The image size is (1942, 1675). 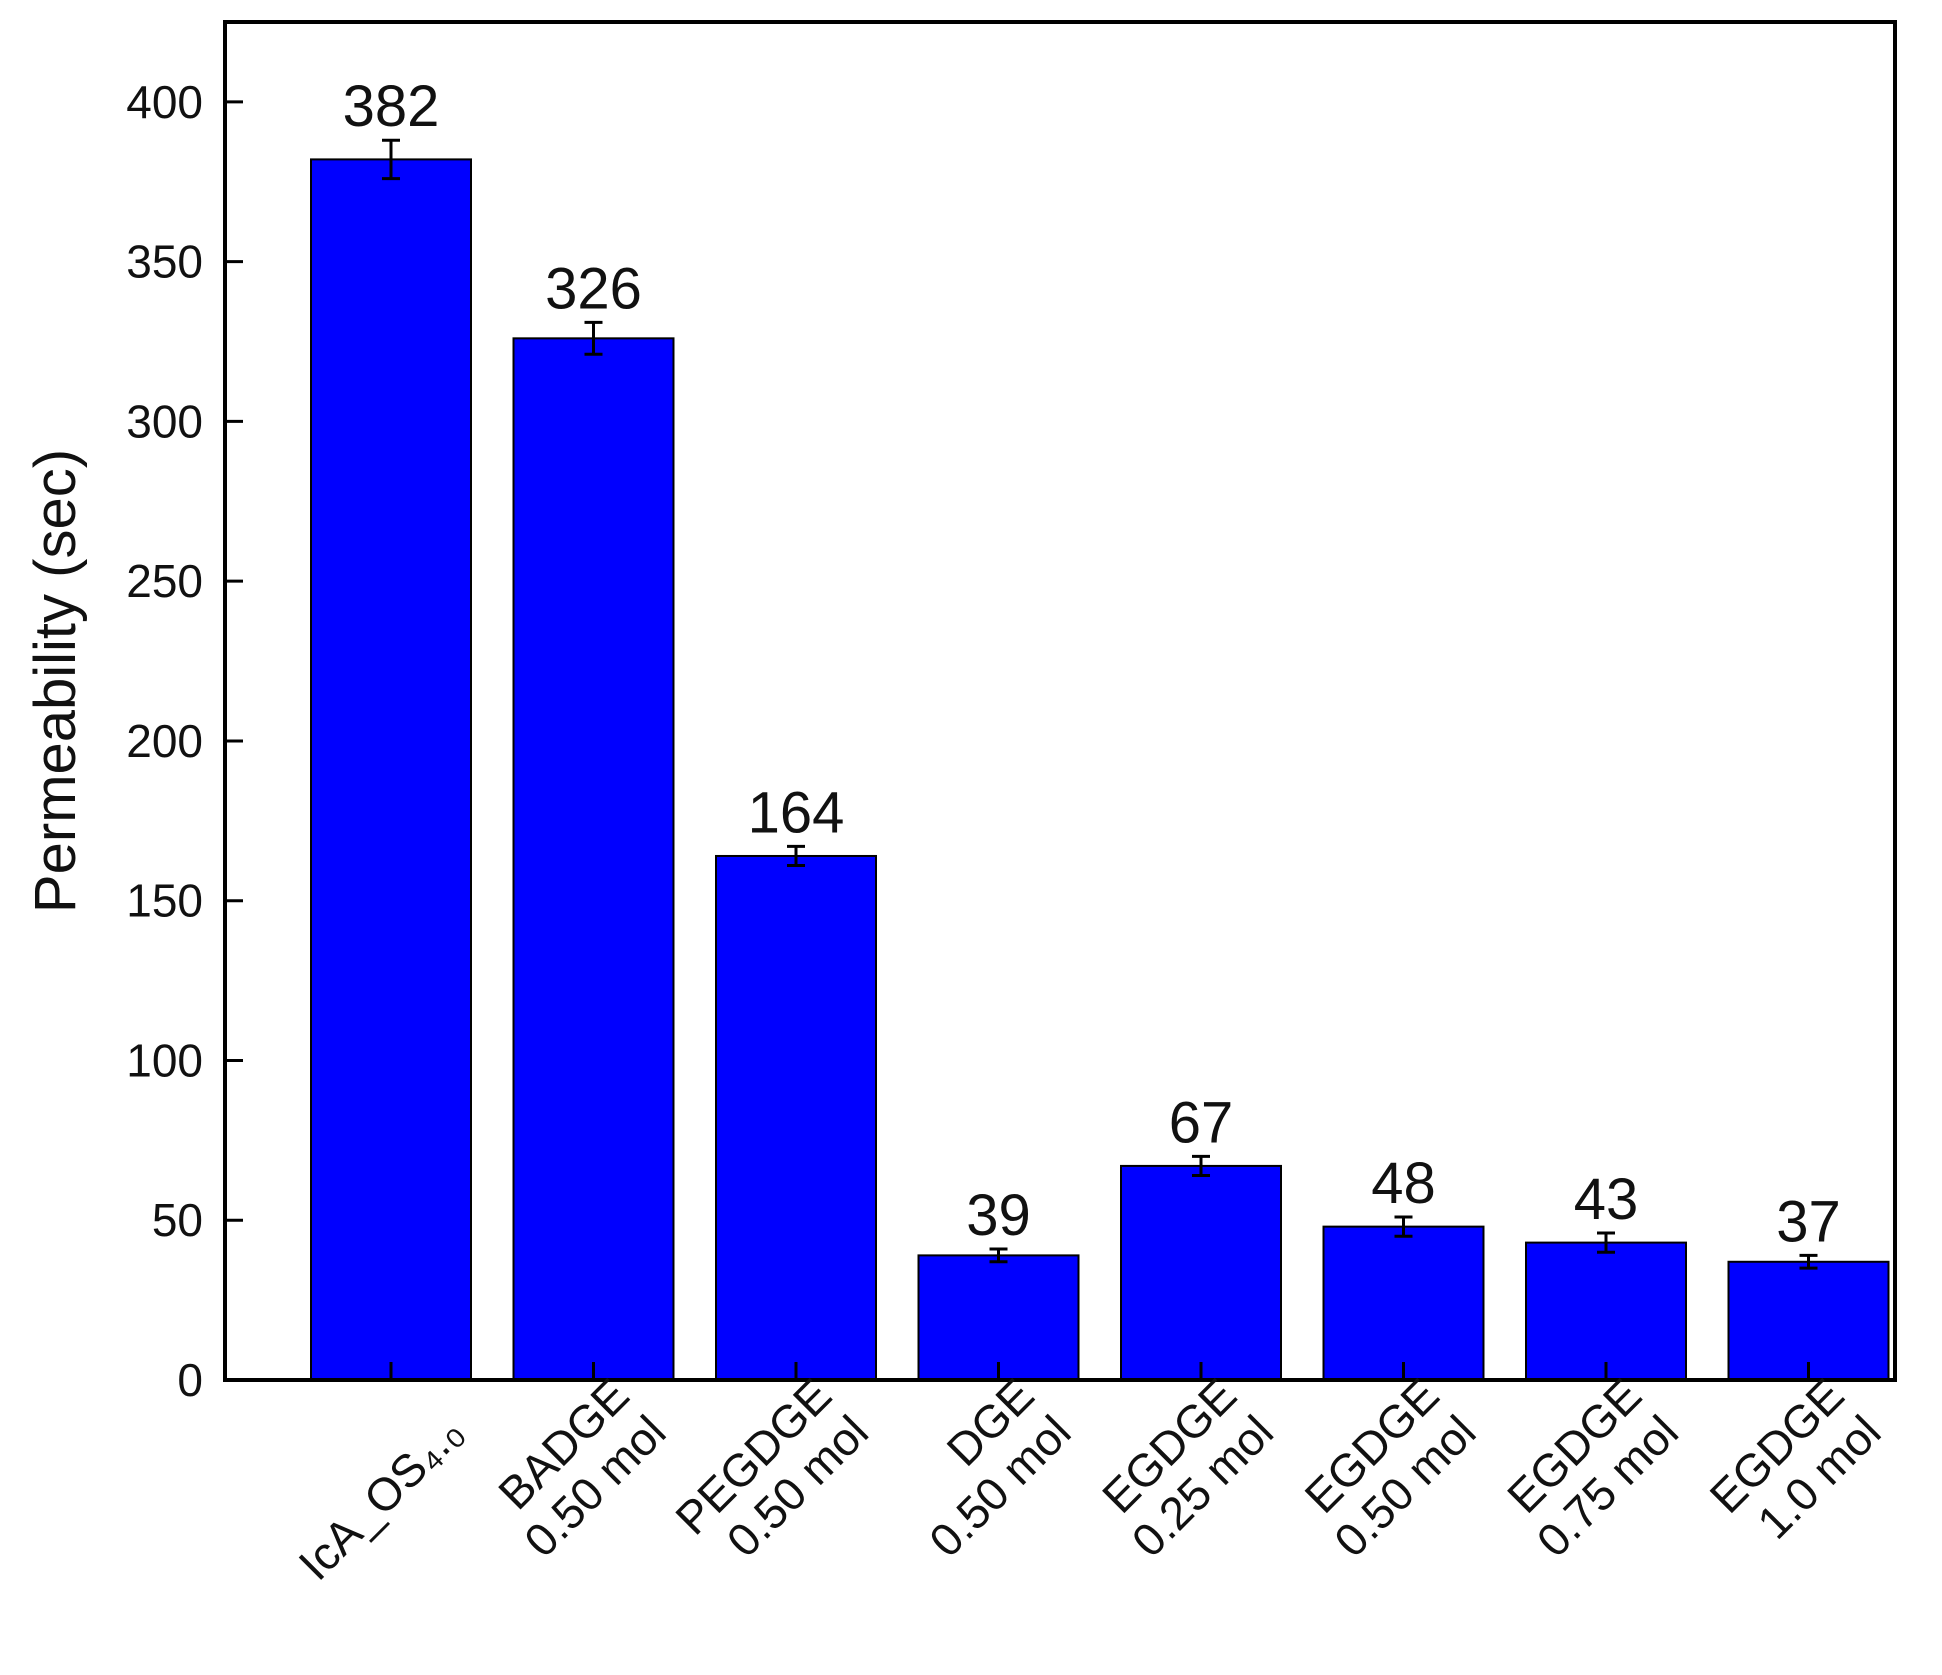 What do you see at coordinates (164, 262) in the screenshot?
I see `y-tick-label: 350` at bounding box center [164, 262].